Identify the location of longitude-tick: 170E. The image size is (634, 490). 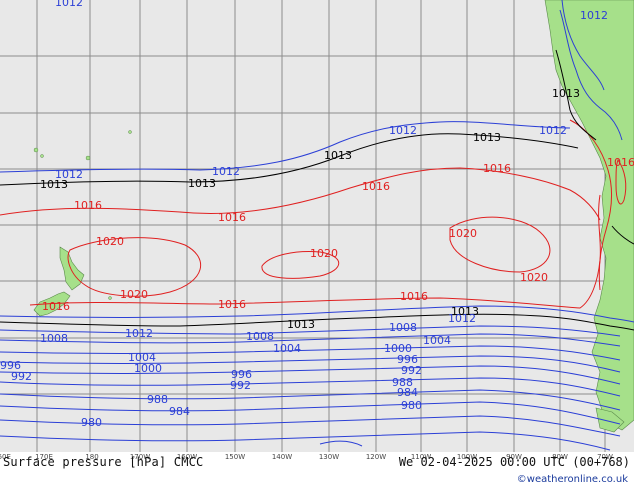
(44, 457).